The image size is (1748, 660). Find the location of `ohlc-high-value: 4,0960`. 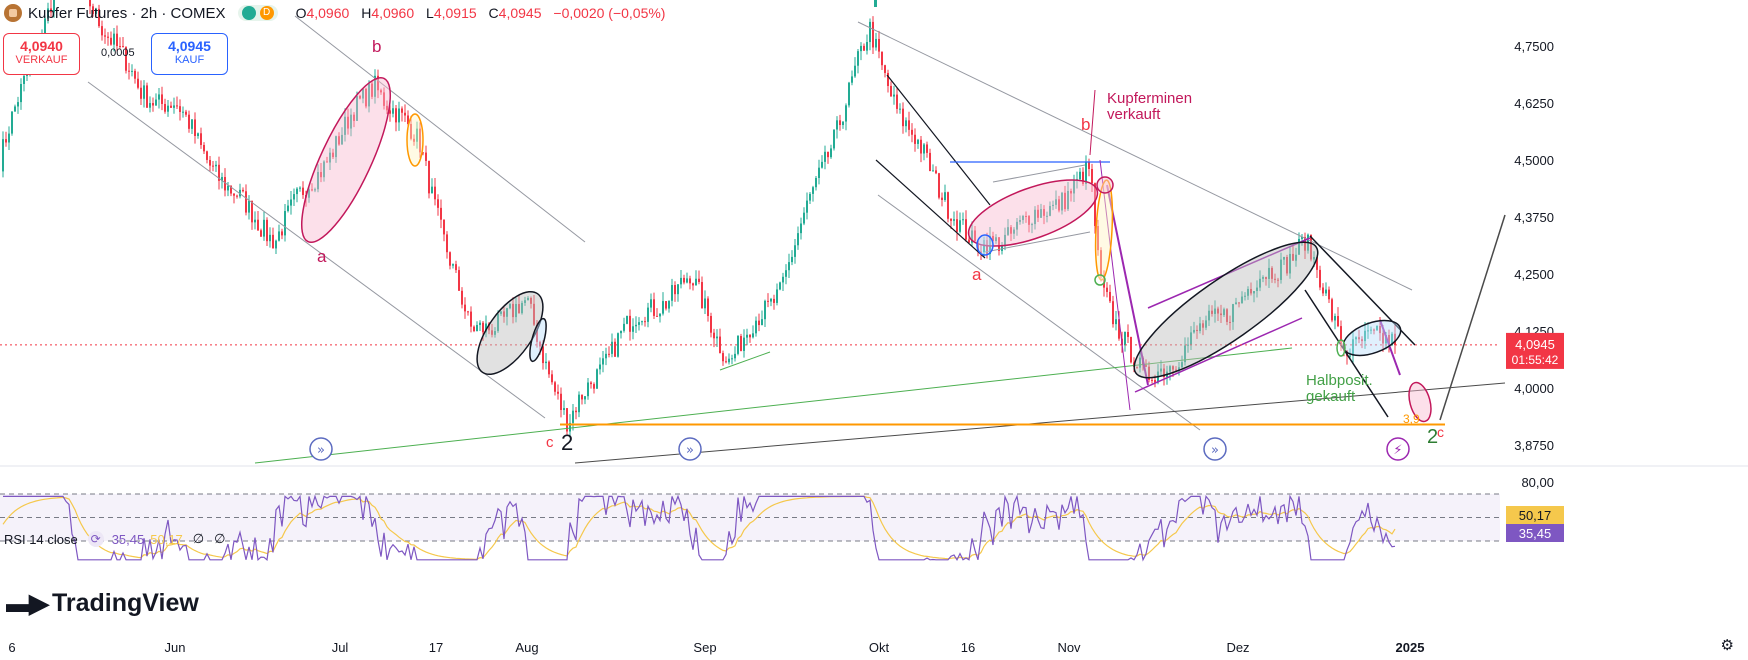

ohlc-high-value: 4,0960 is located at coordinates (393, 13).